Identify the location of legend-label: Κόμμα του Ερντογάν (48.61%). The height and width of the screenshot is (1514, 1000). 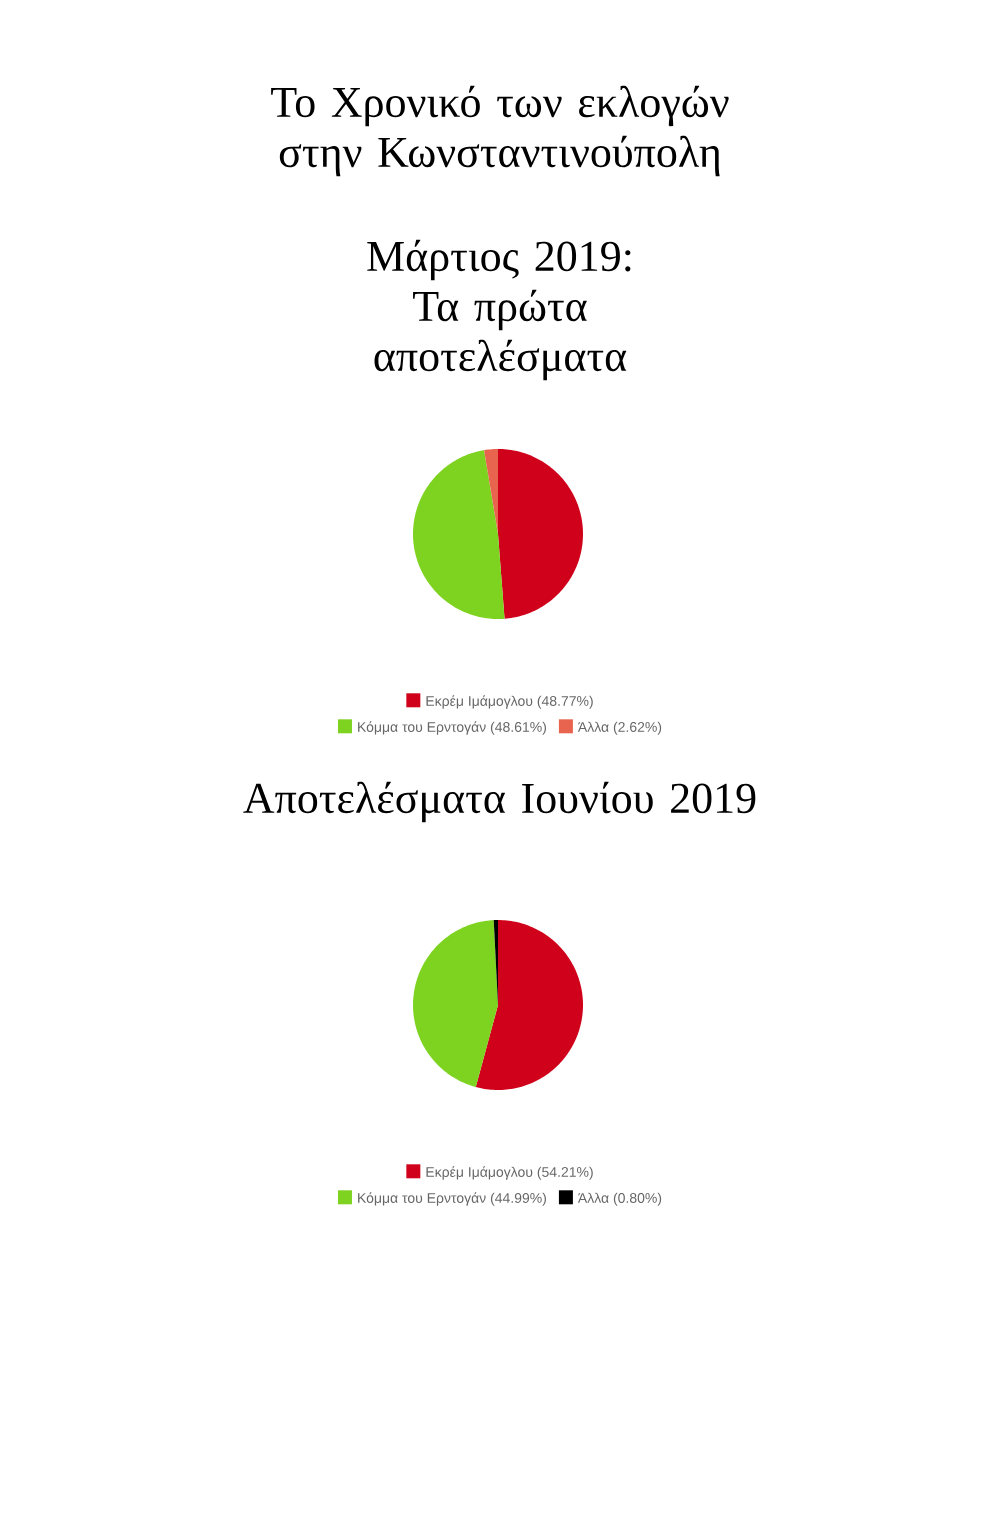
(452, 728).